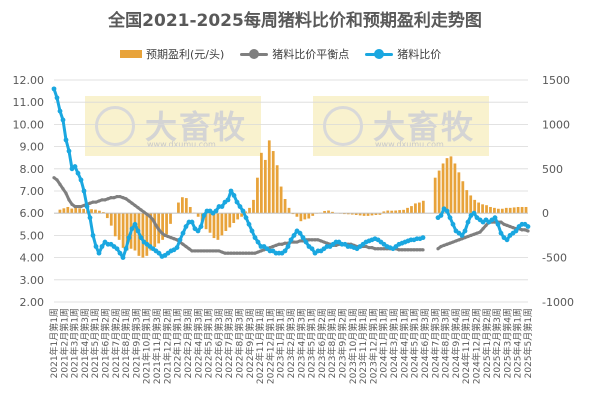  Describe the element at coordinates (147, 346) in the screenshot. I see `x-tick-label: 2021年10月第1周` at that location.